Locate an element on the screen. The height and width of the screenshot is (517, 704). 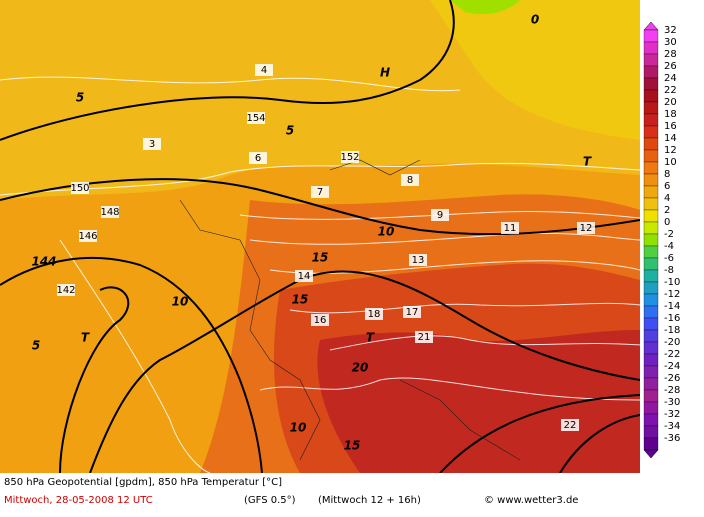
legend-label: -34 is located at coordinates (672, 426).